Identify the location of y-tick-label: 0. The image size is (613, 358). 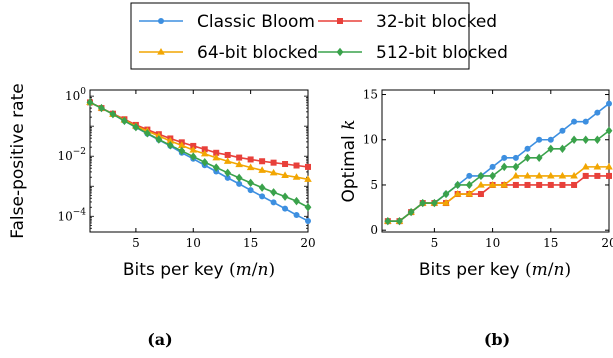
(374, 230).